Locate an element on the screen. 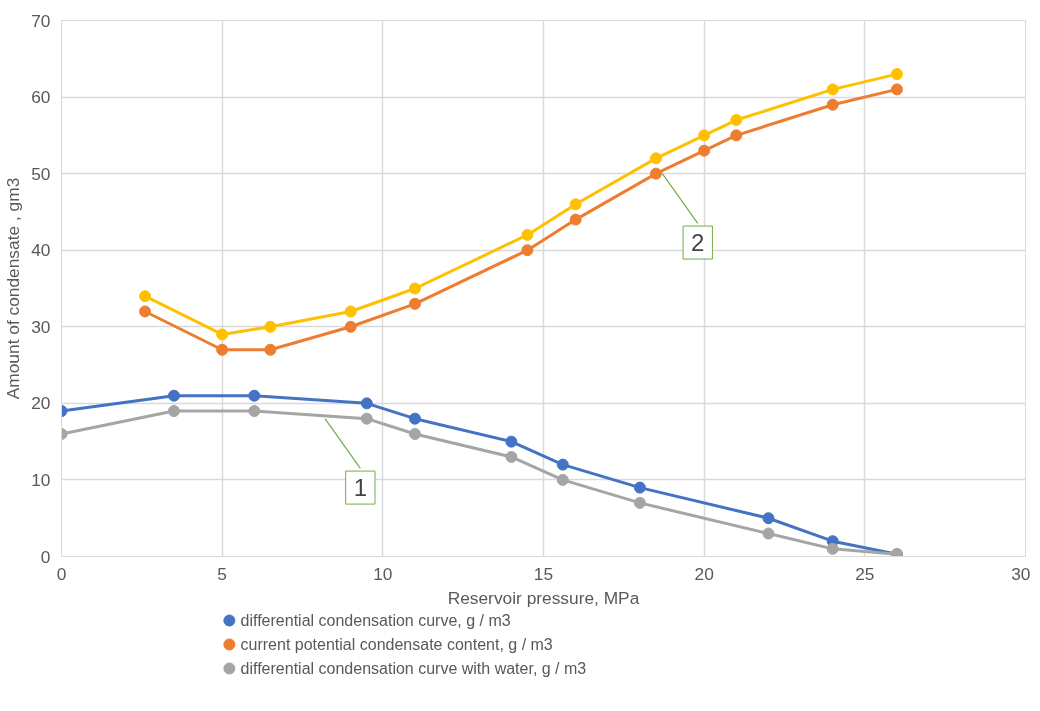 The height and width of the screenshot is (711, 1040). x-tick-label: 25 is located at coordinates (865, 573).